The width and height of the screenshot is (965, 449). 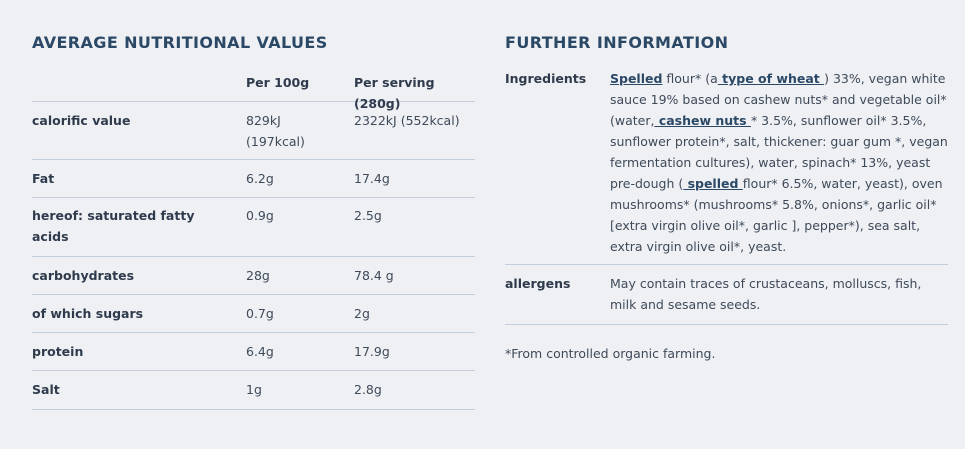 I want to click on nutrition-row-perserving: 2.8g, so click(x=368, y=389).